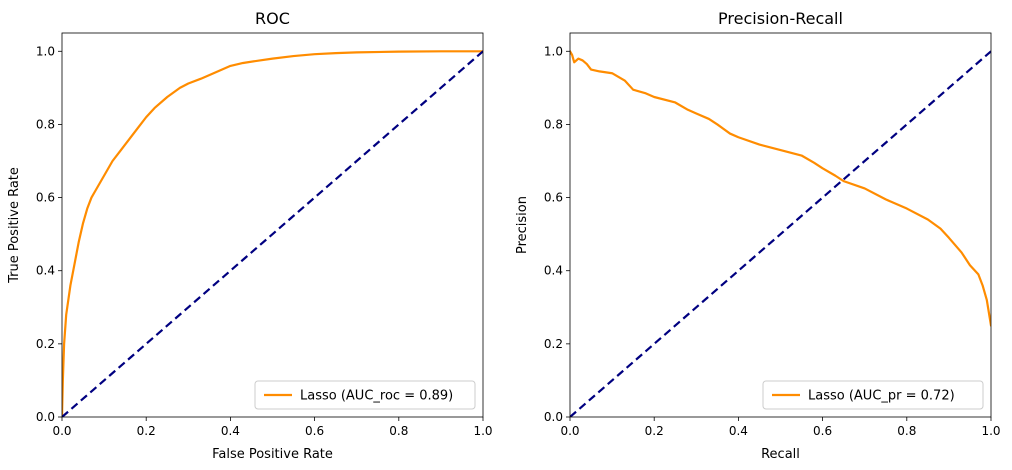 The height and width of the screenshot is (470, 1012). What do you see at coordinates (553, 51) in the screenshot?
I see `pr-y-tick-label: 1.0` at bounding box center [553, 51].